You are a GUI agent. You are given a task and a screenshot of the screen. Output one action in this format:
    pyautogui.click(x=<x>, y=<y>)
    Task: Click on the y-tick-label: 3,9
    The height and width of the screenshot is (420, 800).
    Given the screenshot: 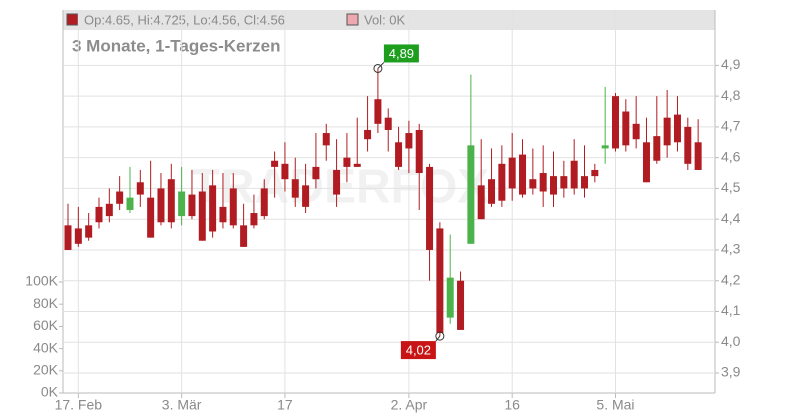 What is the action you would take?
    pyautogui.click(x=731, y=372)
    